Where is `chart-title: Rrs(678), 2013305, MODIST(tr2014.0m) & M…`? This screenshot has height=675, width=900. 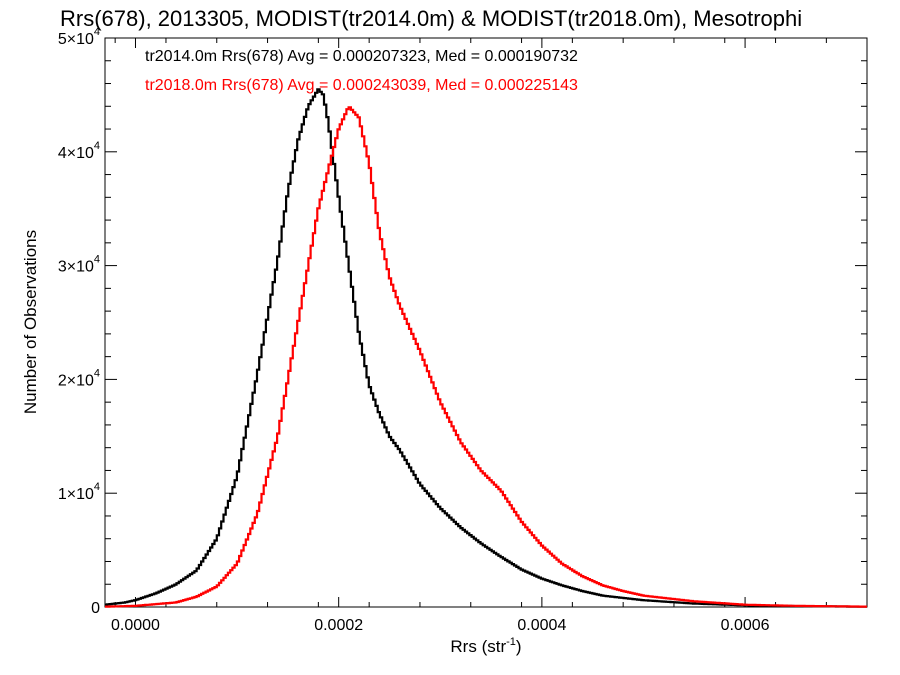
chart-title: Rrs(678), 2013305, MODIST(tr2014.0m) & M… is located at coordinates (431, 18).